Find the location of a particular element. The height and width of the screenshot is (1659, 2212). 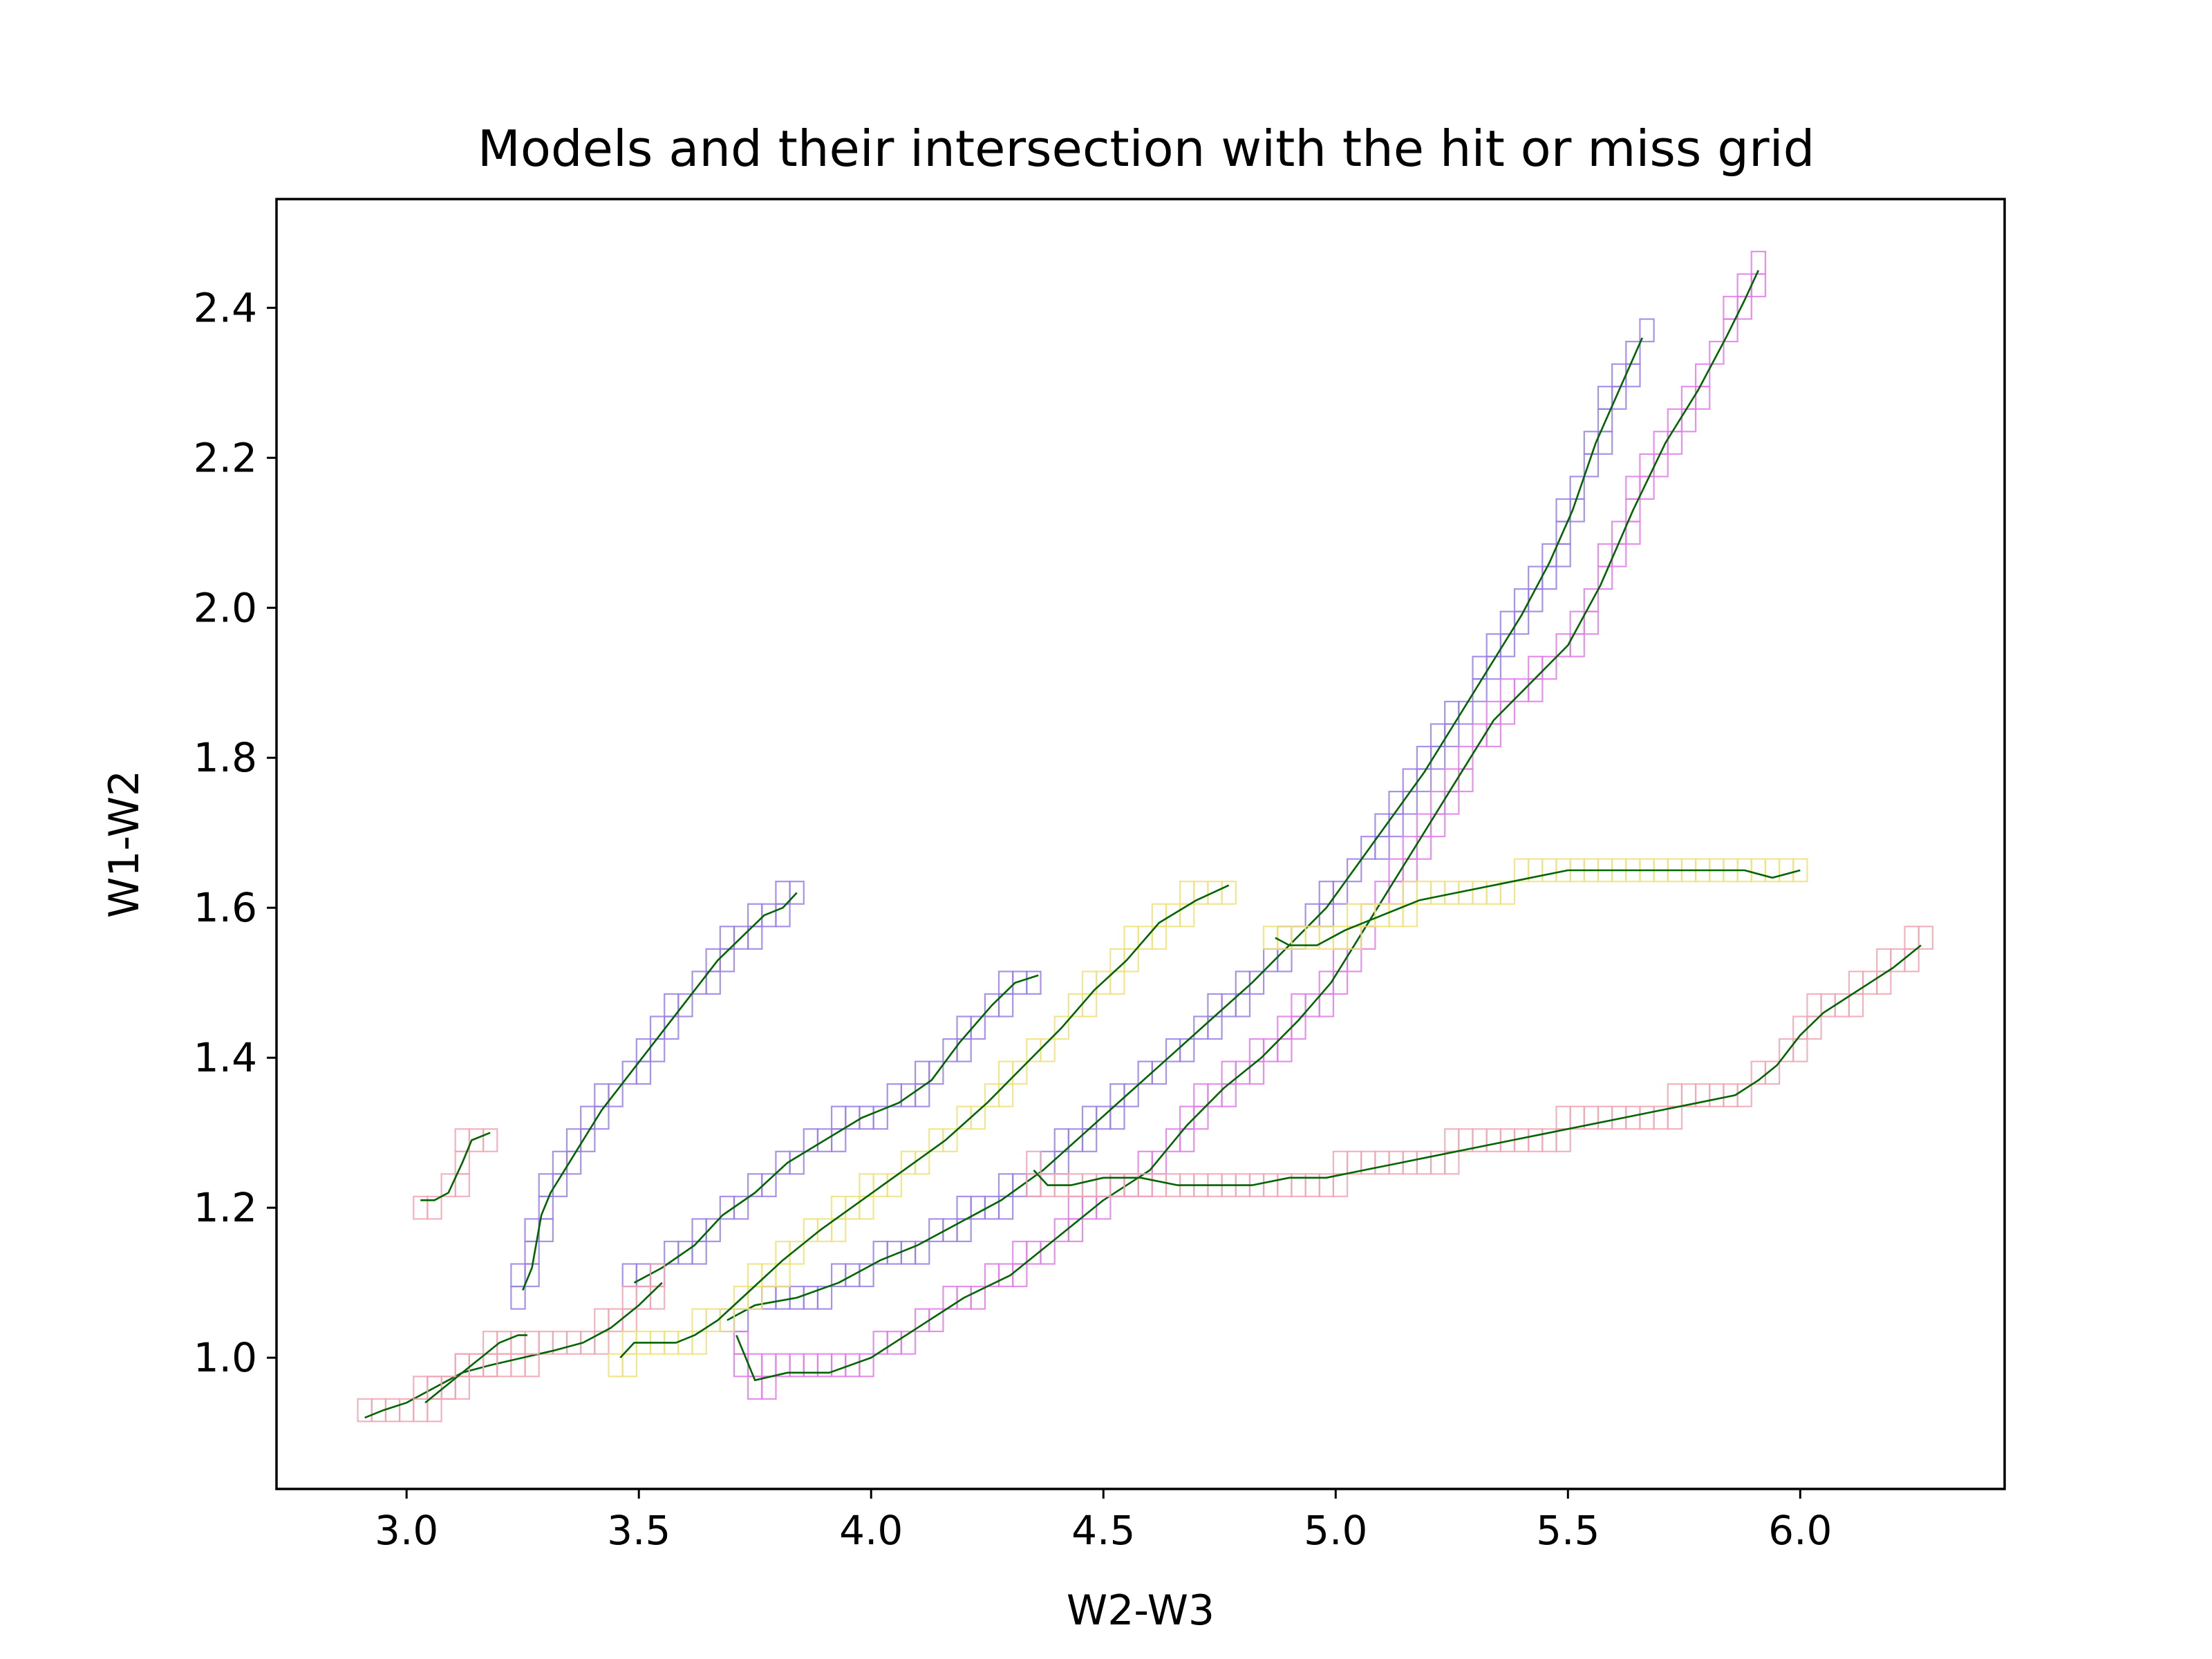

y-tick-label: 1.2 is located at coordinates (225, 1207).